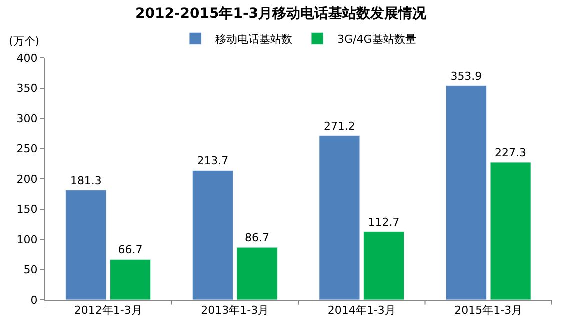  What do you see at coordinates (488, 311) in the screenshot?
I see `x-tick-label: 2015年1-3月` at bounding box center [488, 311].